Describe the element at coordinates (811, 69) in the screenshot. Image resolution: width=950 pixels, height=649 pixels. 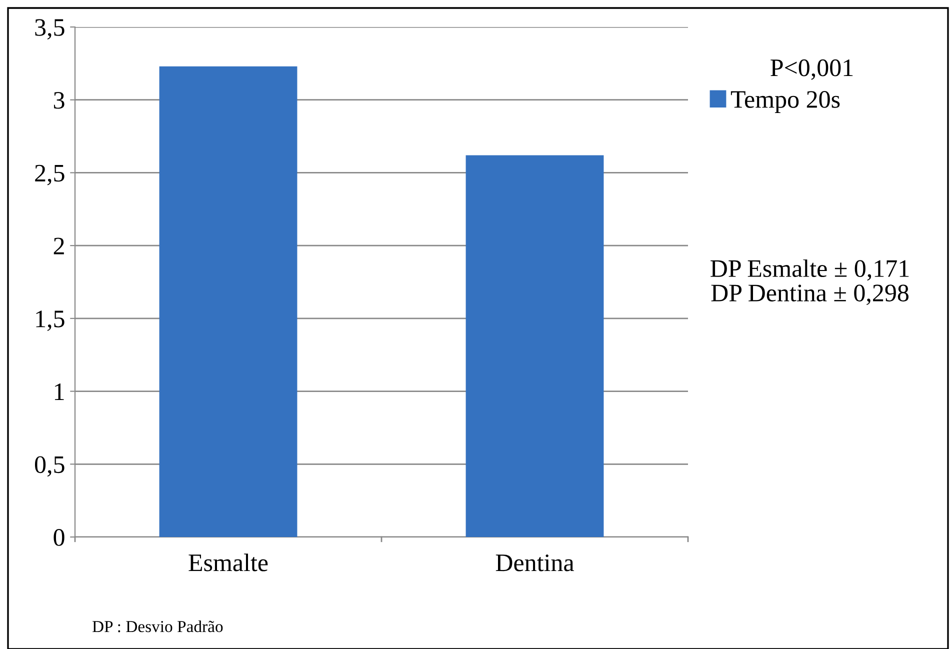
I see `text: P<0,001` at that location.